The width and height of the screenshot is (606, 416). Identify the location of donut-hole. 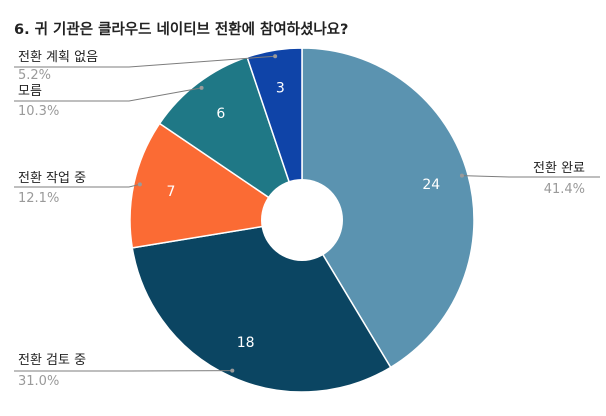
(302, 220).